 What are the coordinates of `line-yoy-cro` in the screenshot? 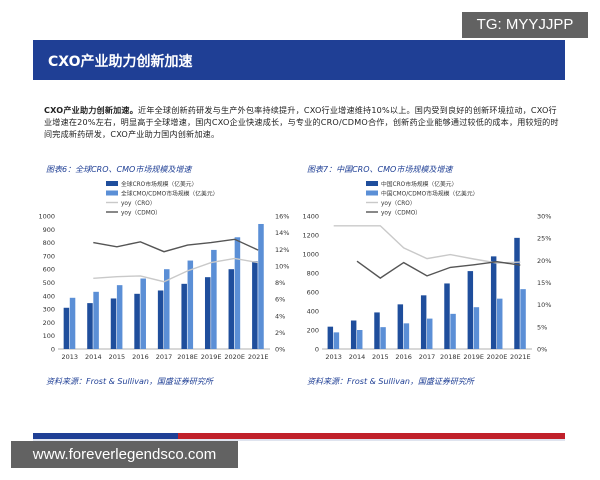 It's located at (176, 270).